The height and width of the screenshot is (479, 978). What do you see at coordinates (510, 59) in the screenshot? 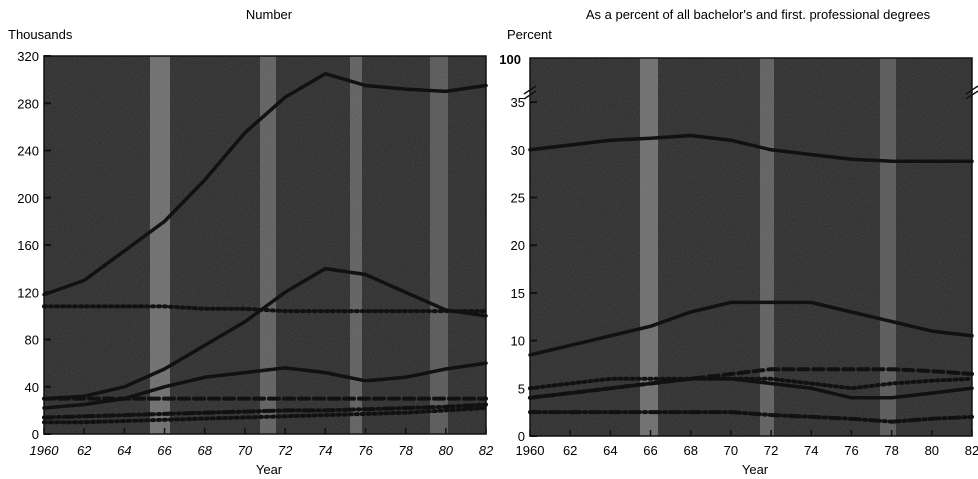
I see `right-axis-break-label: 100` at bounding box center [510, 59].